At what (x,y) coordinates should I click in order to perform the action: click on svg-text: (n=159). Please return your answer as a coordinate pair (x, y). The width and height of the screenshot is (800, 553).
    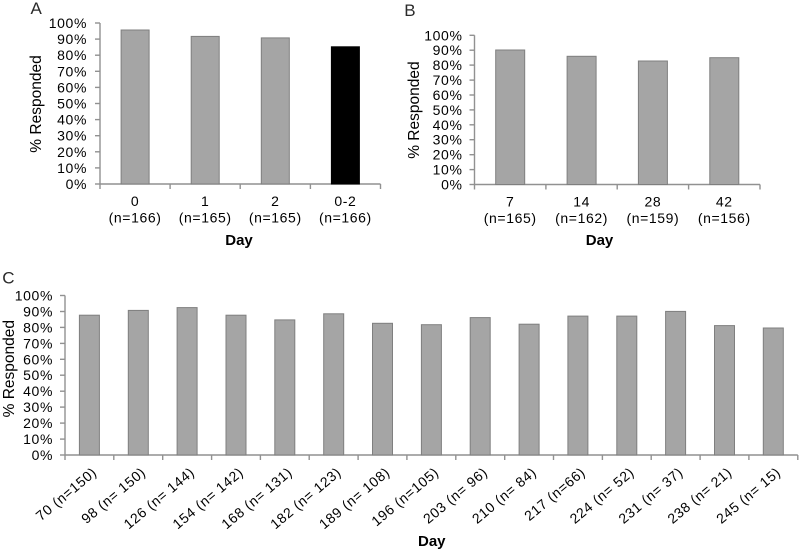
    Looking at the image, I should click on (652, 218).